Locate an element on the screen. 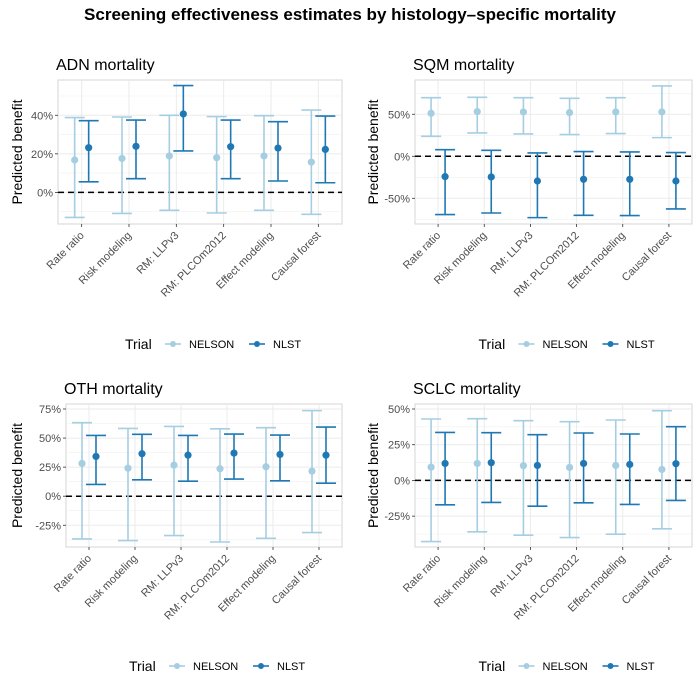 The image size is (700, 674). panel-title: ADN mortality is located at coordinates (105, 65).